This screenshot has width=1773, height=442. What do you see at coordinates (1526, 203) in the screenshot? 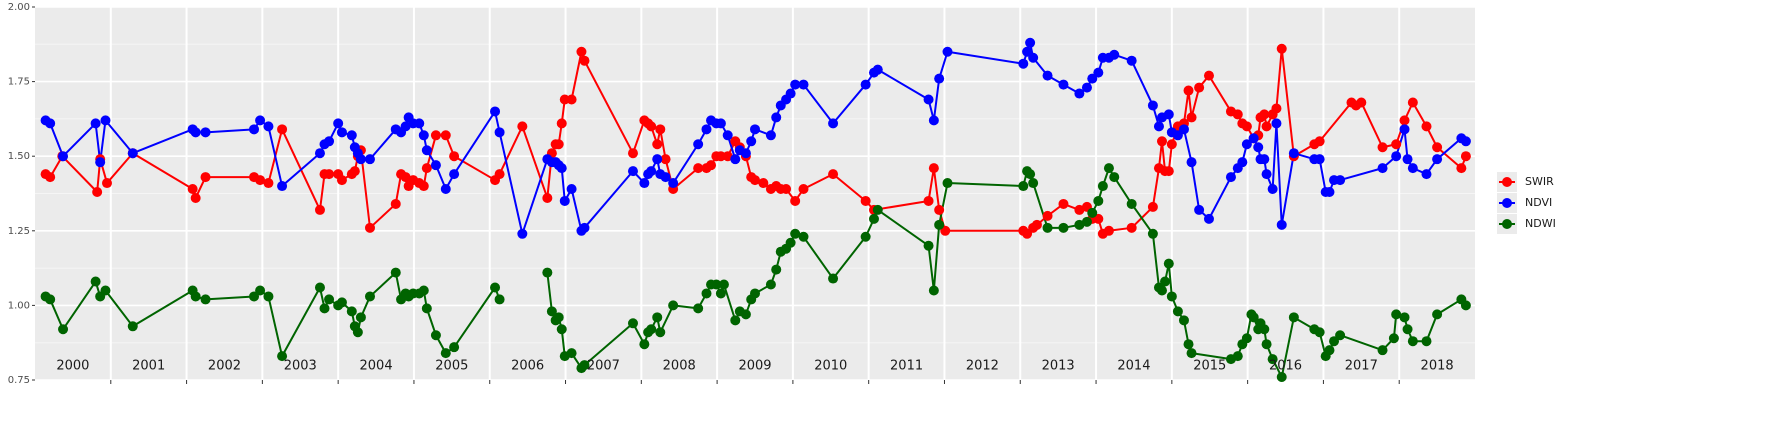
I see `legend: SWIR NDVI NDWI` at bounding box center [1526, 203].